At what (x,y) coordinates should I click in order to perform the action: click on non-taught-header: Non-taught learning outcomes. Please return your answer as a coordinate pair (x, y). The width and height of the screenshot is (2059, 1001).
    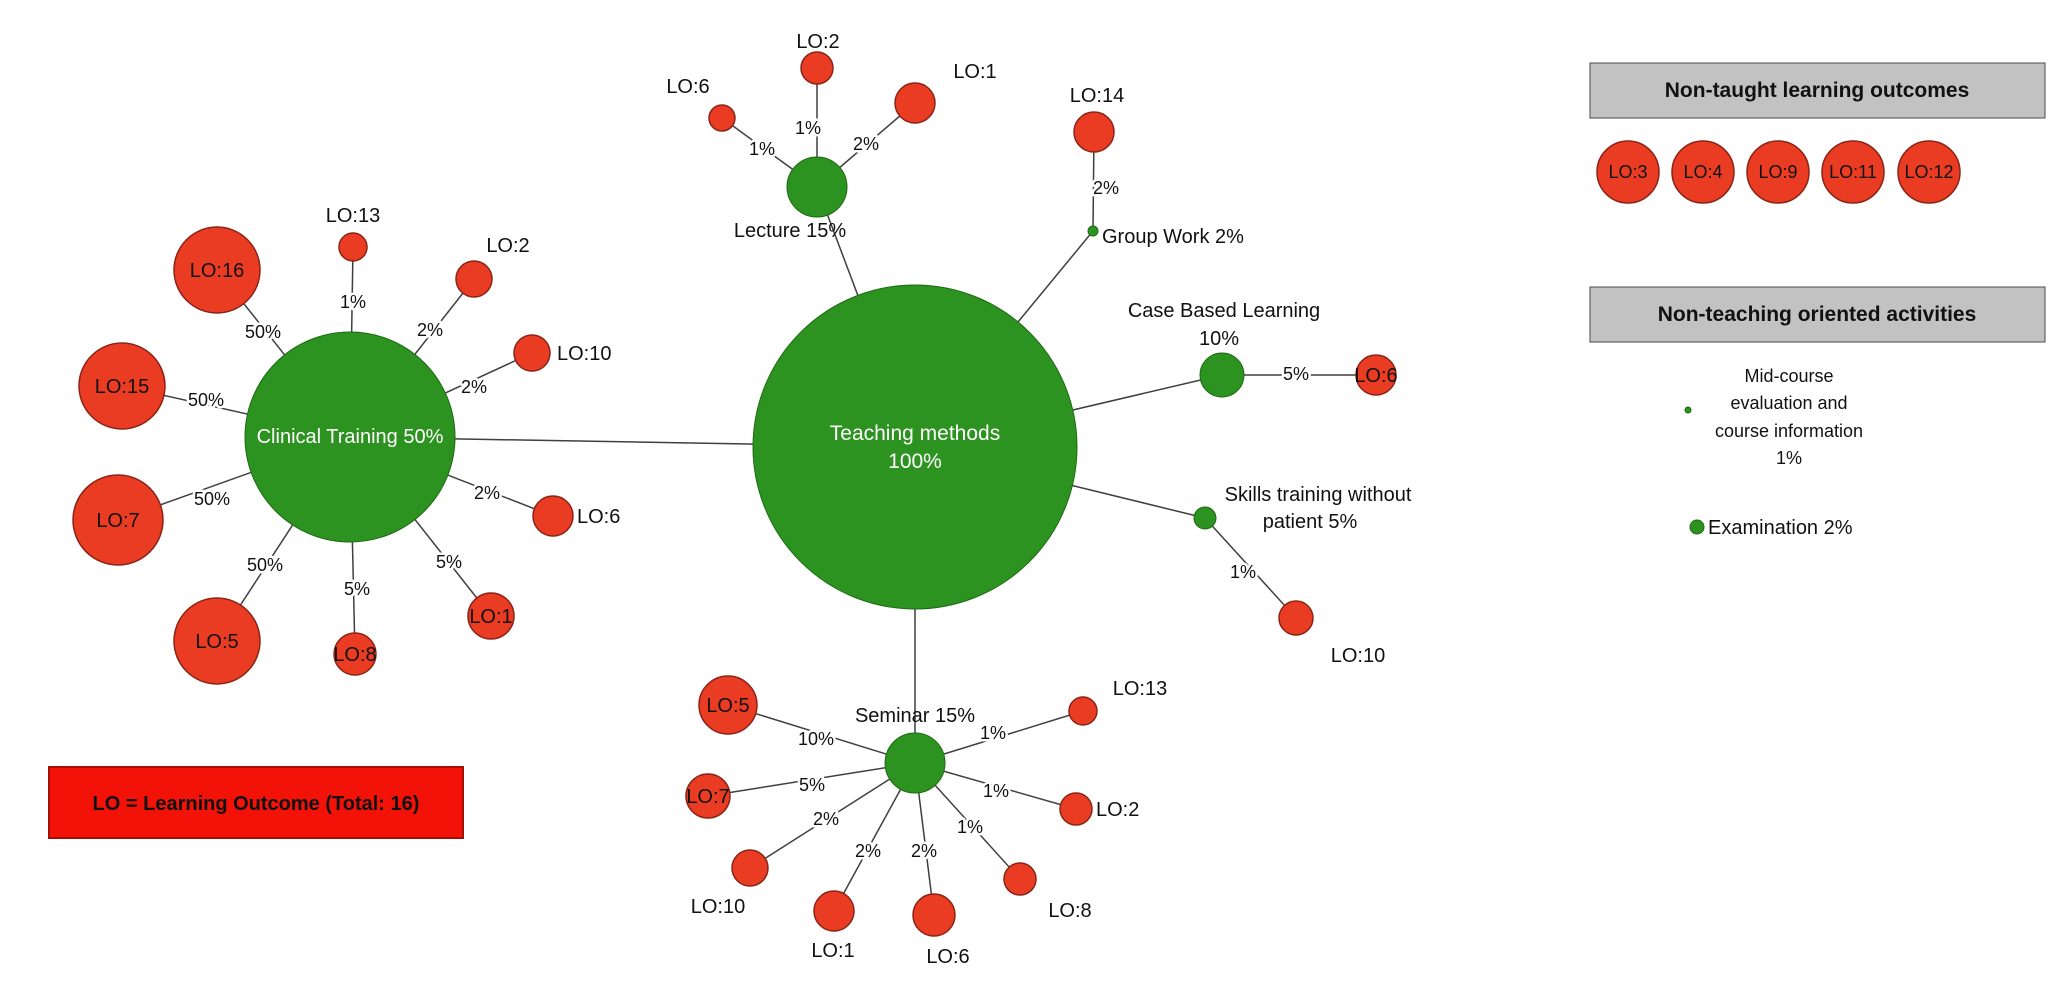
    Looking at the image, I should click on (1817, 90).